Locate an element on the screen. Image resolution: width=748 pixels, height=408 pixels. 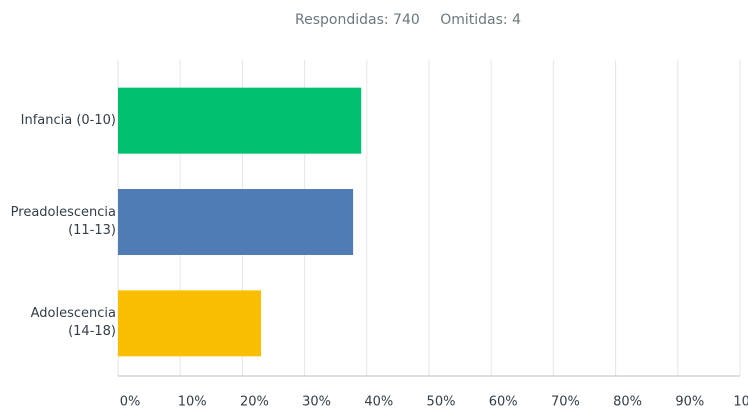
x-tick-label: 20% is located at coordinates (254, 401).